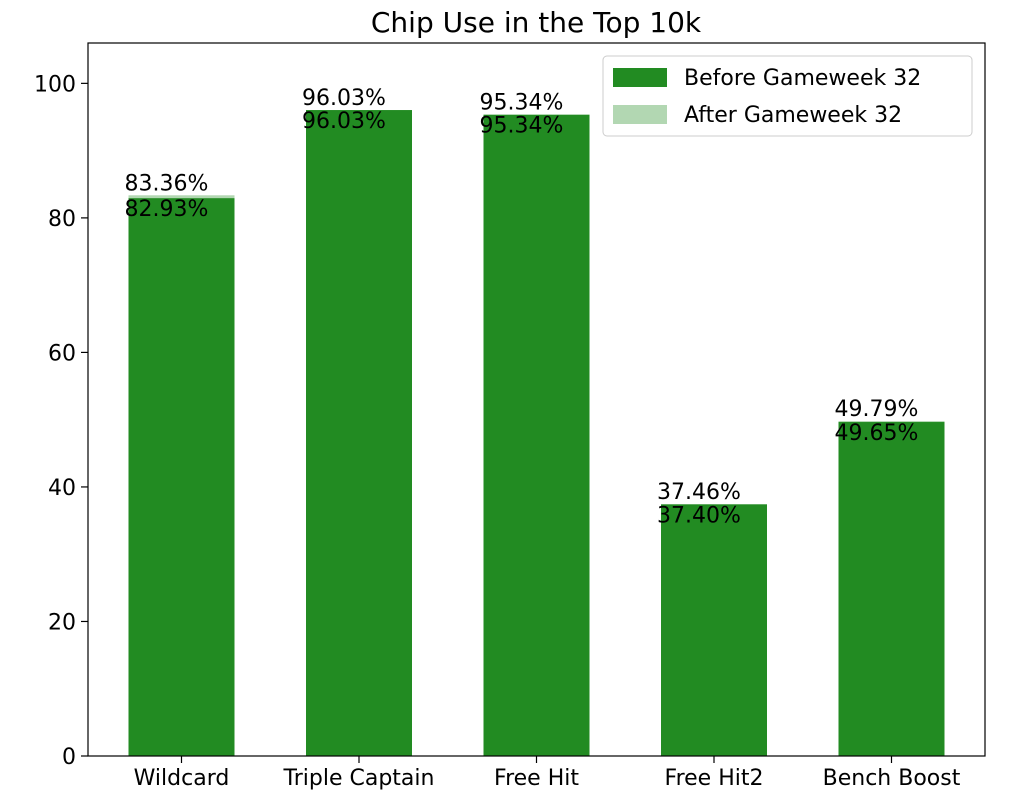  Describe the element at coordinates (359, 778) in the screenshot. I see `x-tick-label: Triple Captain` at that location.